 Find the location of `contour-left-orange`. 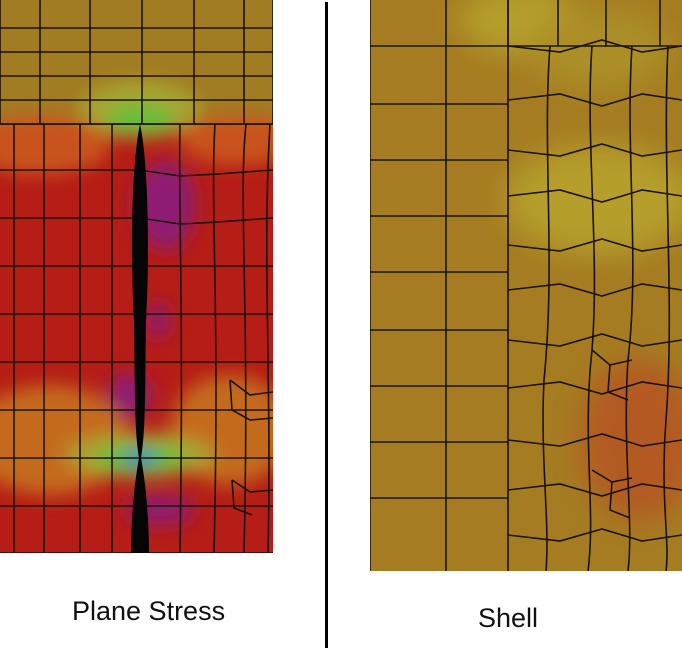

contour-left-orange is located at coordinates (55, 145).